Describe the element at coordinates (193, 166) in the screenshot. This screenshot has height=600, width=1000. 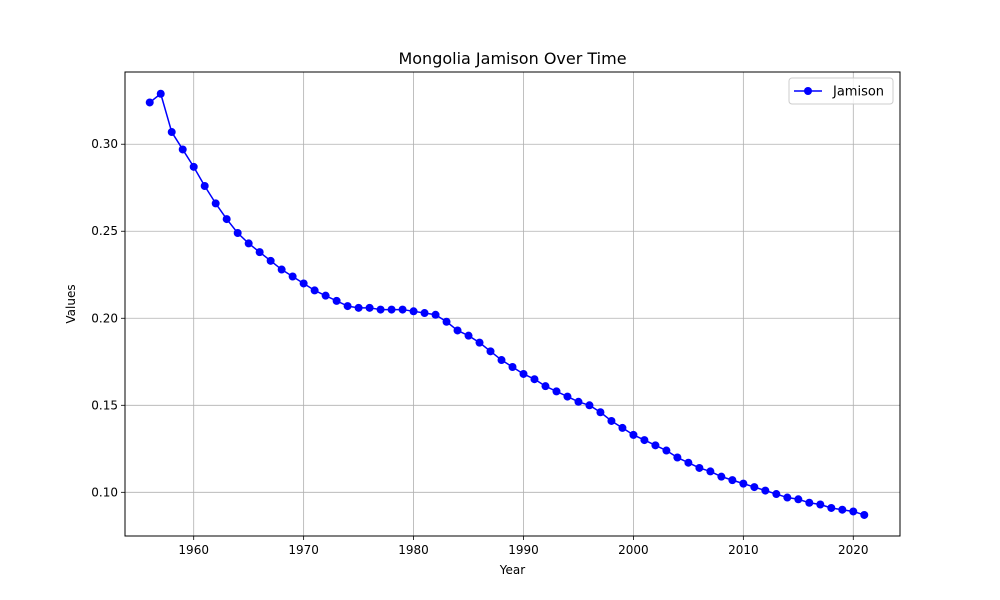
I see `data-point-1960` at that location.